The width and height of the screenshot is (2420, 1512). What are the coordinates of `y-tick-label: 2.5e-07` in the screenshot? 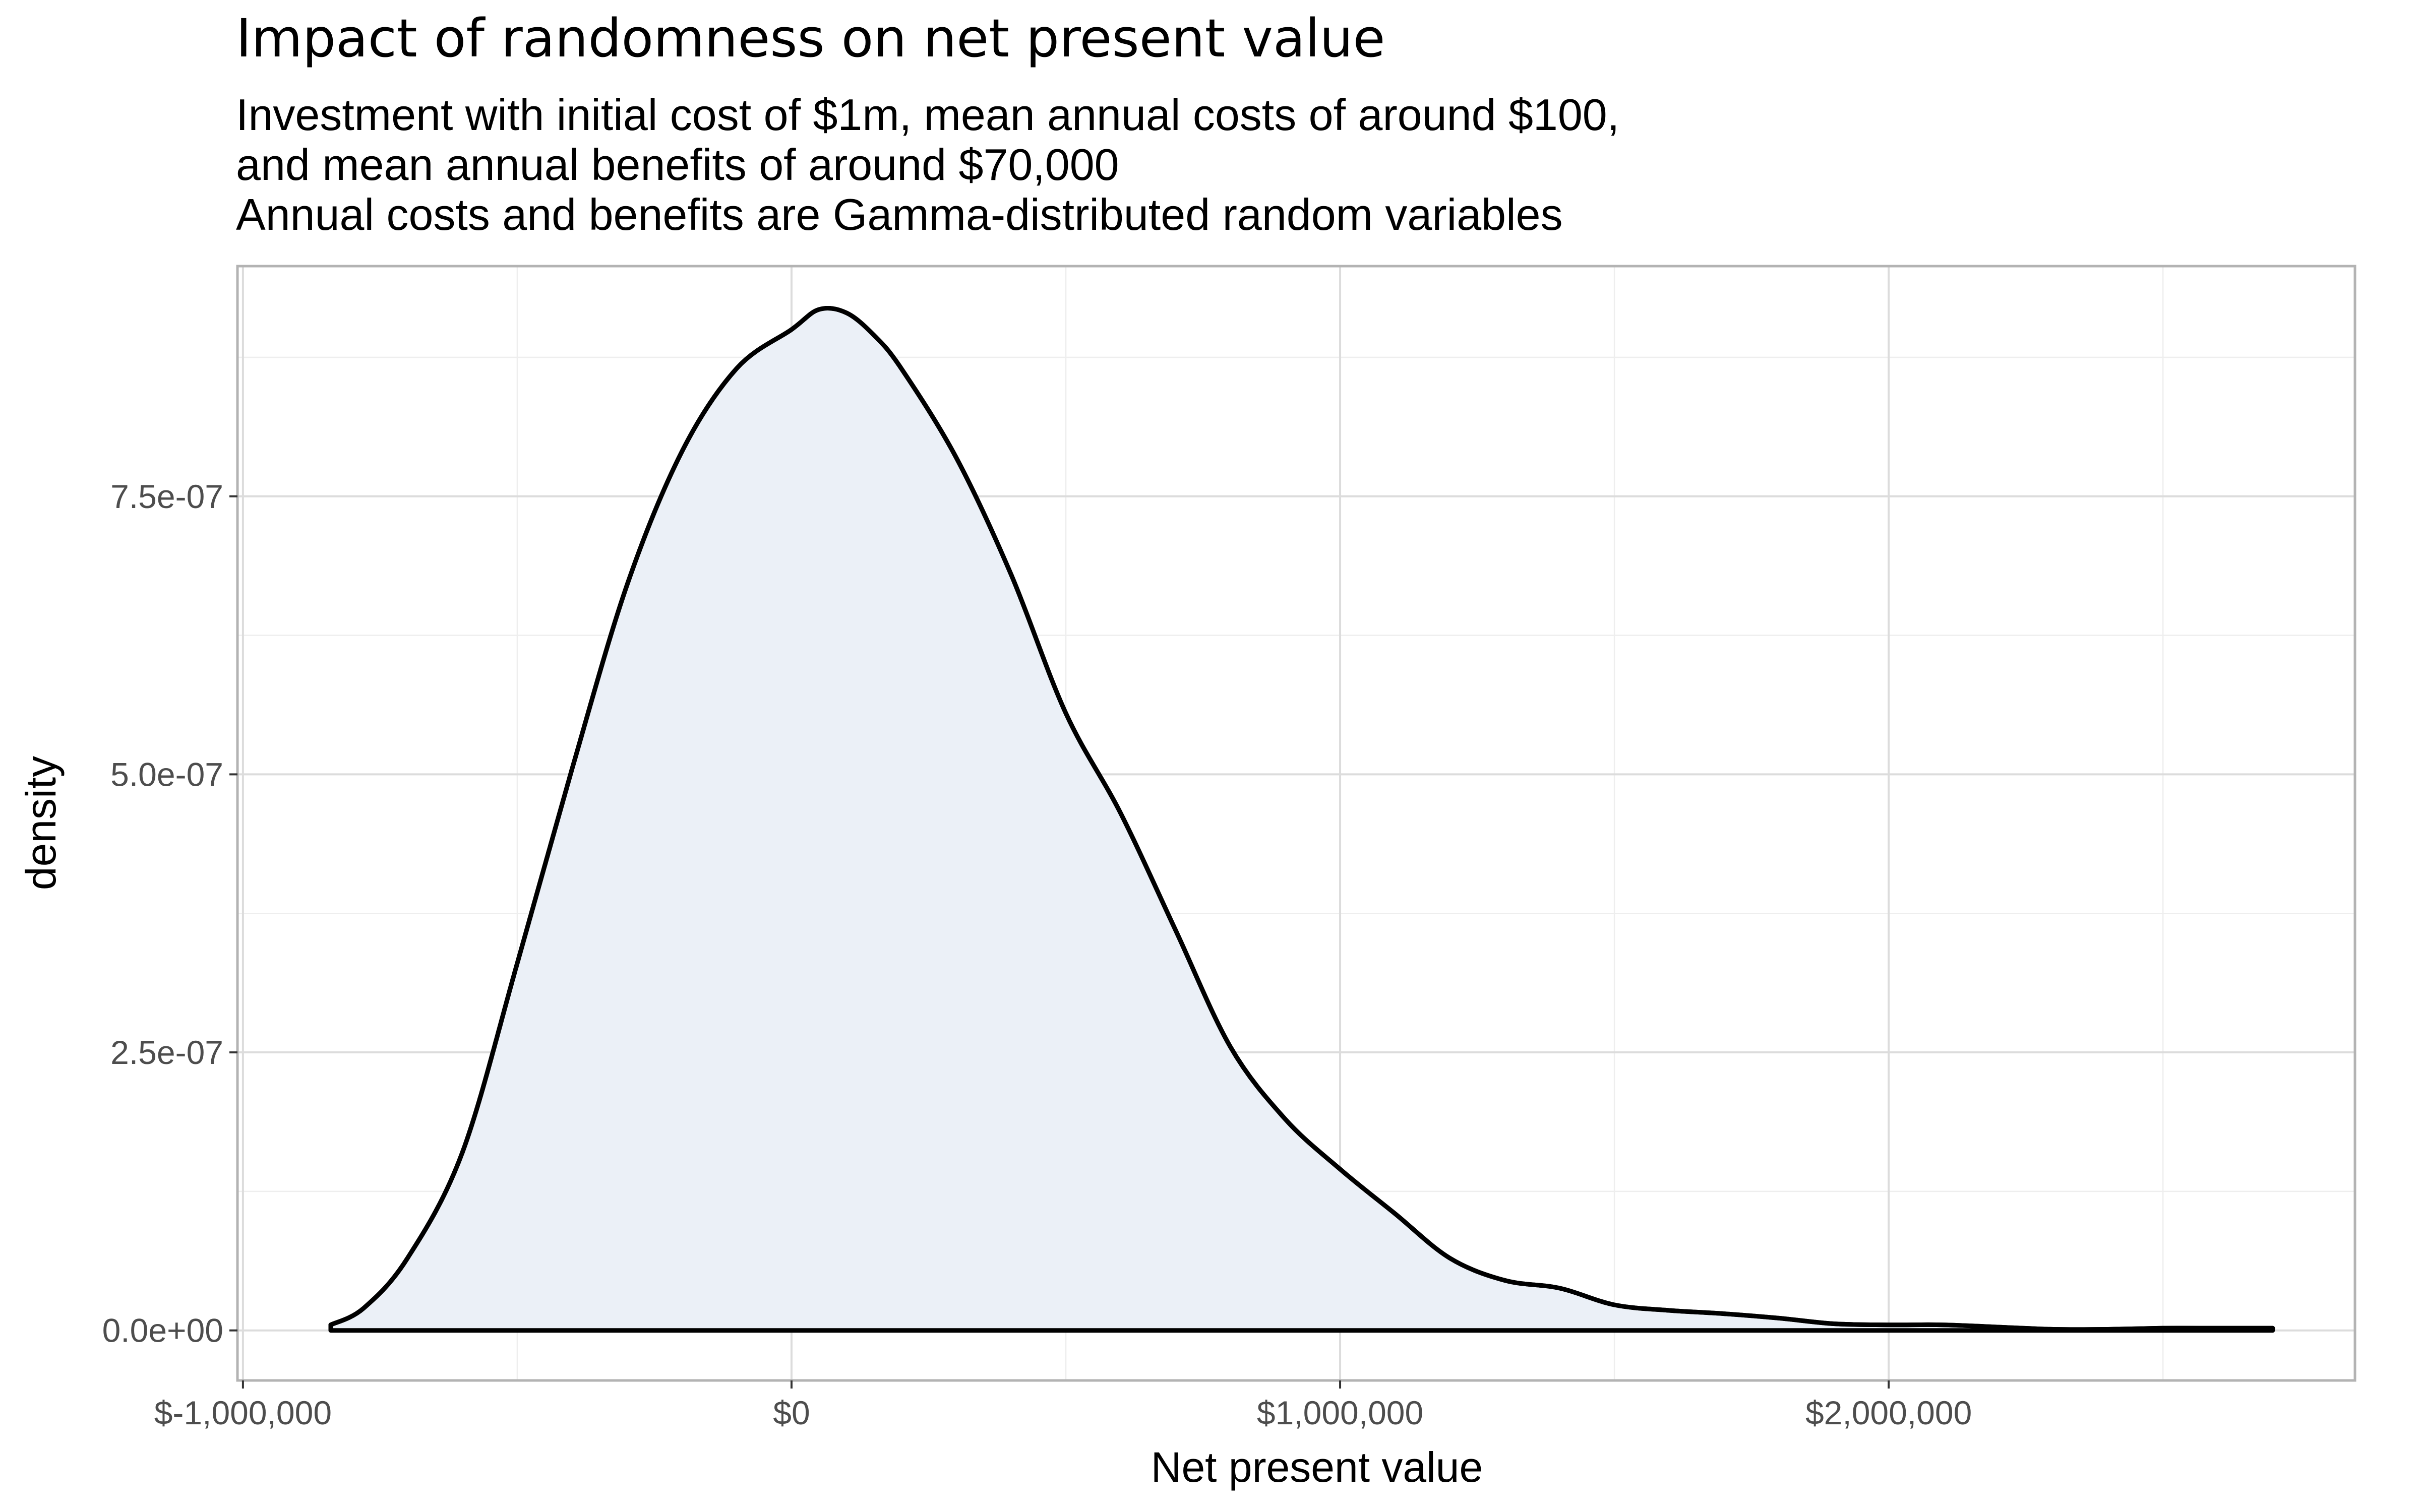 It's located at (166, 1053).